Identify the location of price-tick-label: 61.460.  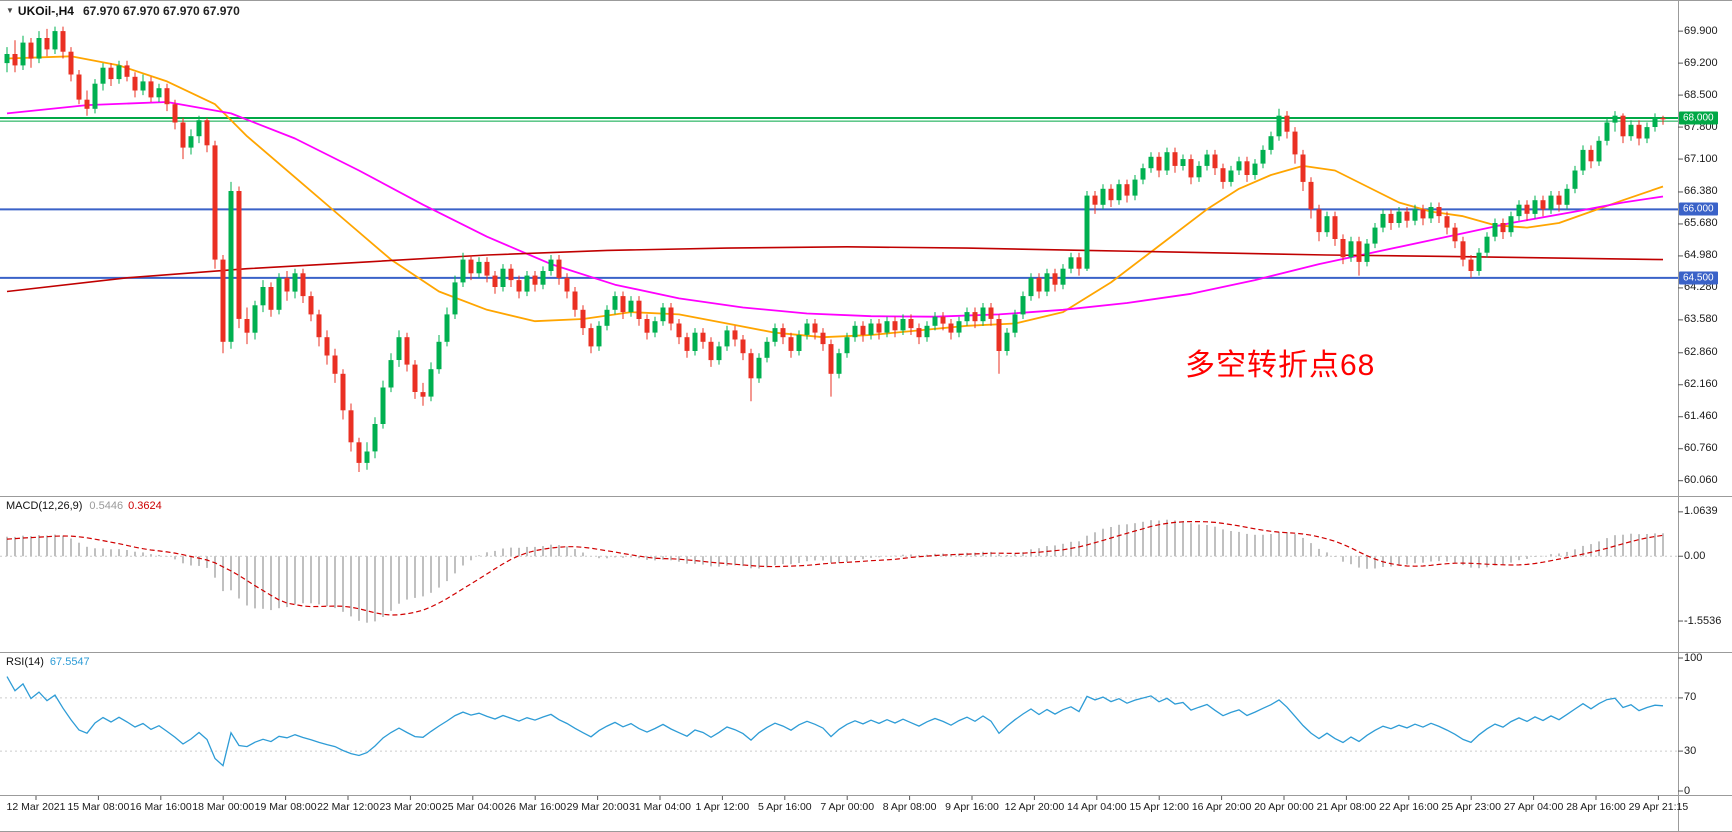
(1701, 416).